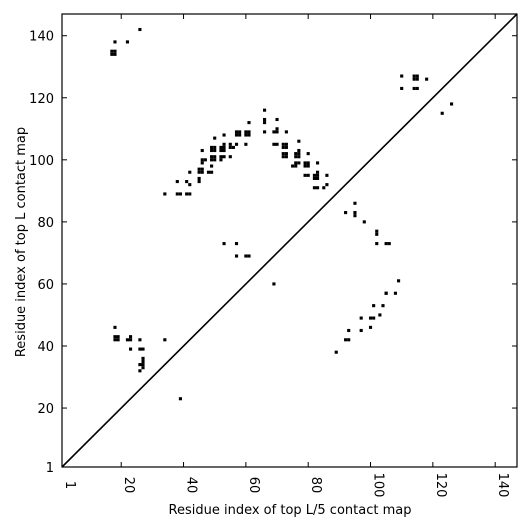 The width and height of the screenshot is (531, 531). Describe the element at coordinates (45, 409) in the screenshot. I see `y-tick-label: 20` at that location.